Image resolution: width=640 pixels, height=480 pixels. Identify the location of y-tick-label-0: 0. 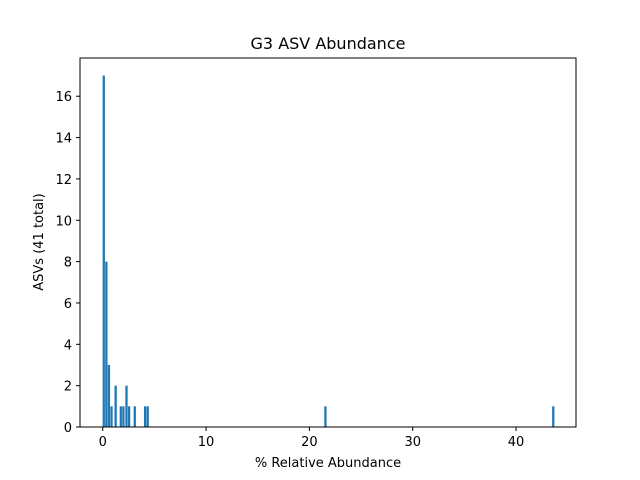
(68, 428).